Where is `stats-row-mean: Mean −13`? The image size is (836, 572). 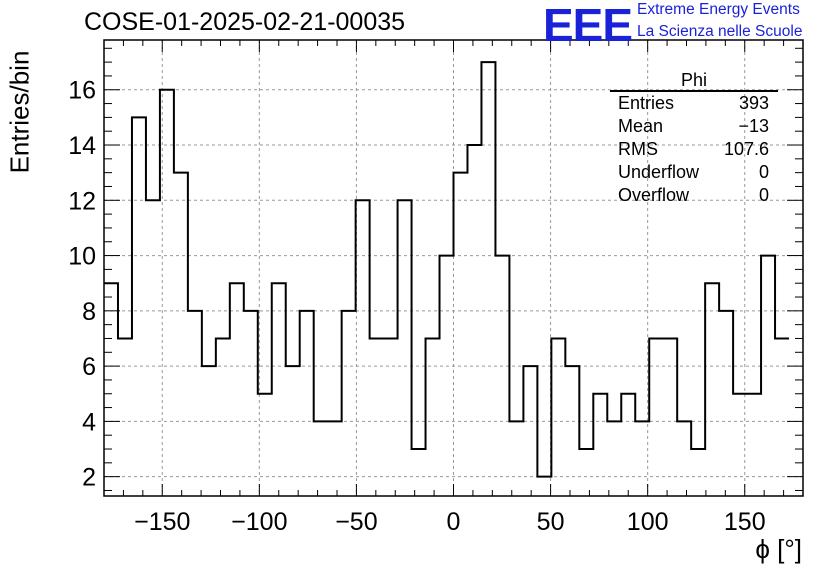
stats-row-mean: Mean −13 is located at coordinates (694, 126).